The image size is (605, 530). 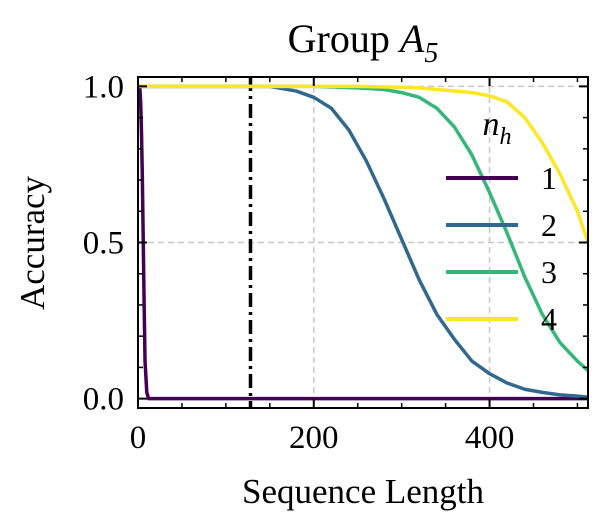 I want to click on legend-label-1: 1, so click(x=549, y=178).